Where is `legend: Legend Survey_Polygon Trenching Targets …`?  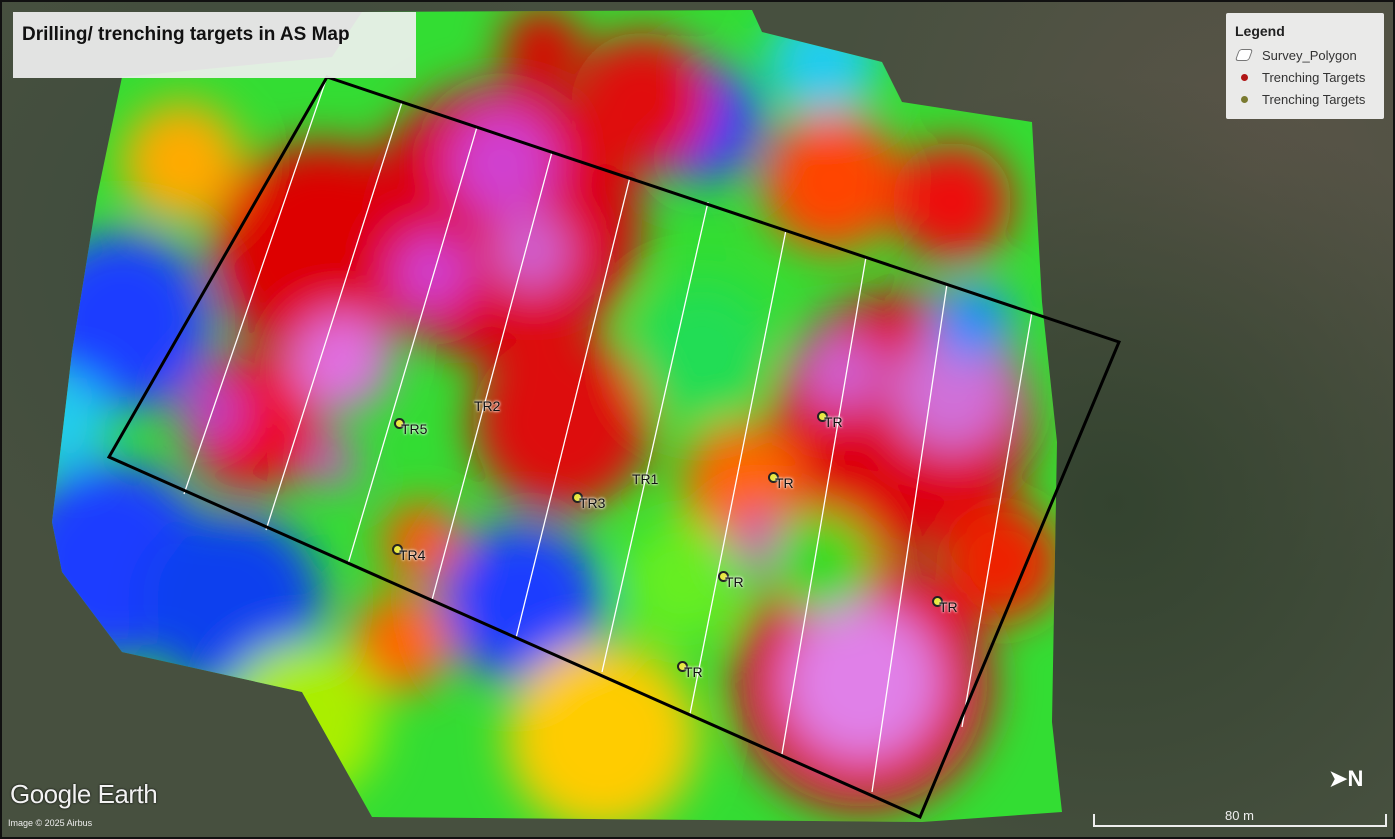 legend: Legend Survey_Polygon Trenching Targets … is located at coordinates (1305, 66).